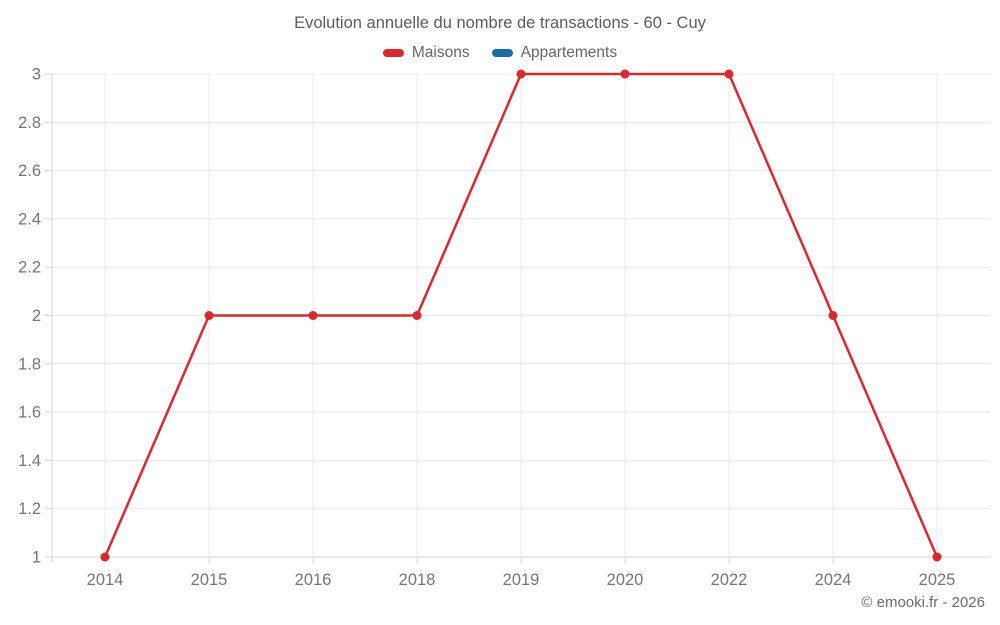 The image size is (1000, 625). What do you see at coordinates (209, 580) in the screenshot?
I see `x-tick-label: 2015` at bounding box center [209, 580].